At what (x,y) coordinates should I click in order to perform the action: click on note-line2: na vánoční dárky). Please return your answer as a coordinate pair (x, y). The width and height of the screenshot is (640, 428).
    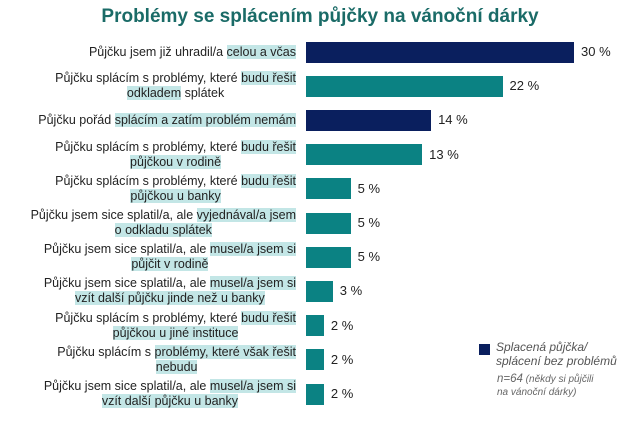
    Looking at the image, I should click on (537, 392).